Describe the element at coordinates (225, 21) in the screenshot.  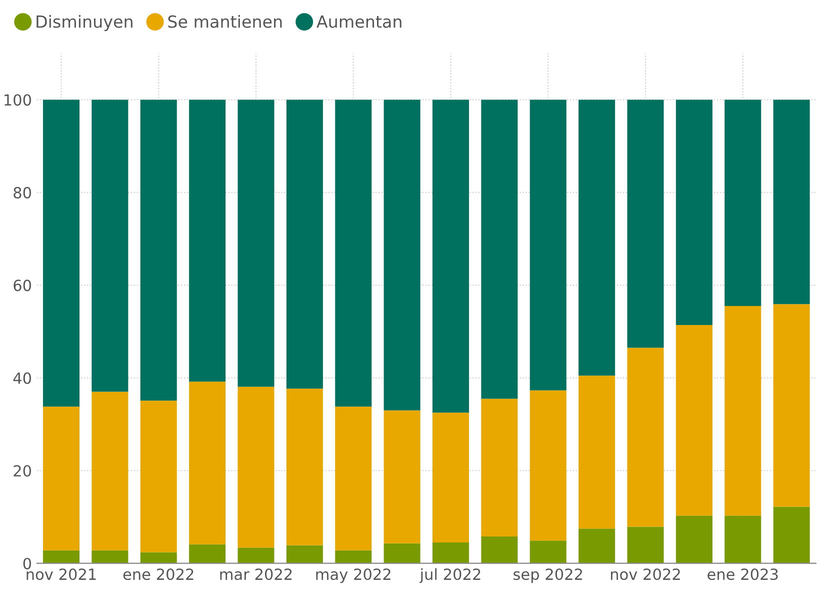
I see `legend-label: Se mantienen` at that location.